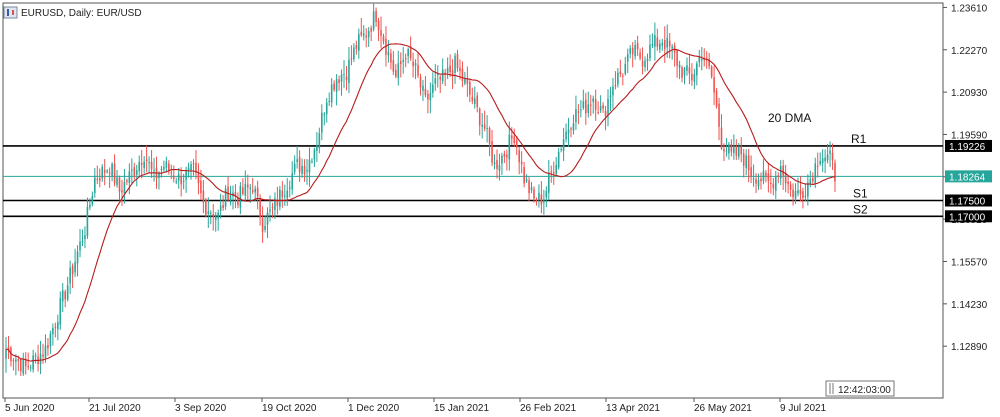 This screenshot has height=417, width=1000. Describe the element at coordinates (723, 408) in the screenshot. I see `x-tick-label: 26 May 2021` at that location.